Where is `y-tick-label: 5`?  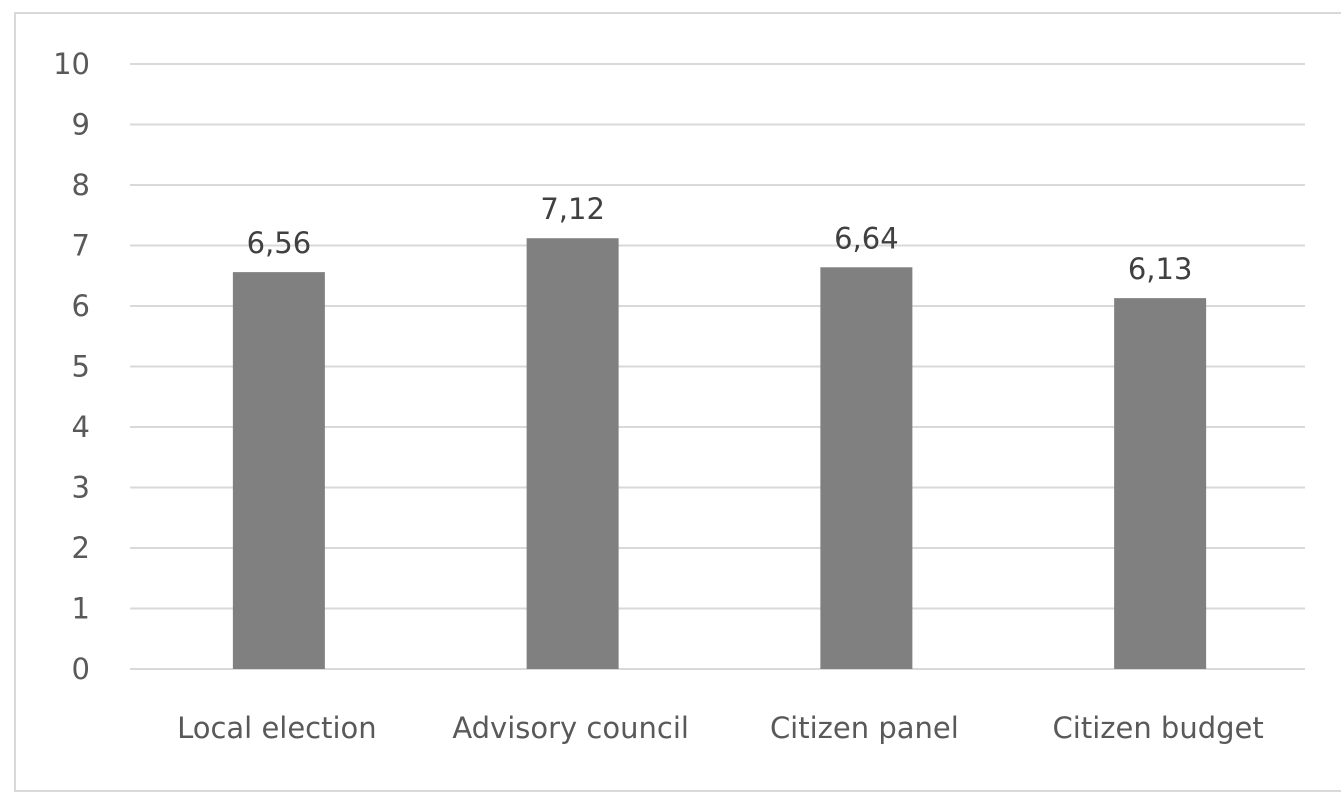 y-tick-label: 5 is located at coordinates (81, 367).